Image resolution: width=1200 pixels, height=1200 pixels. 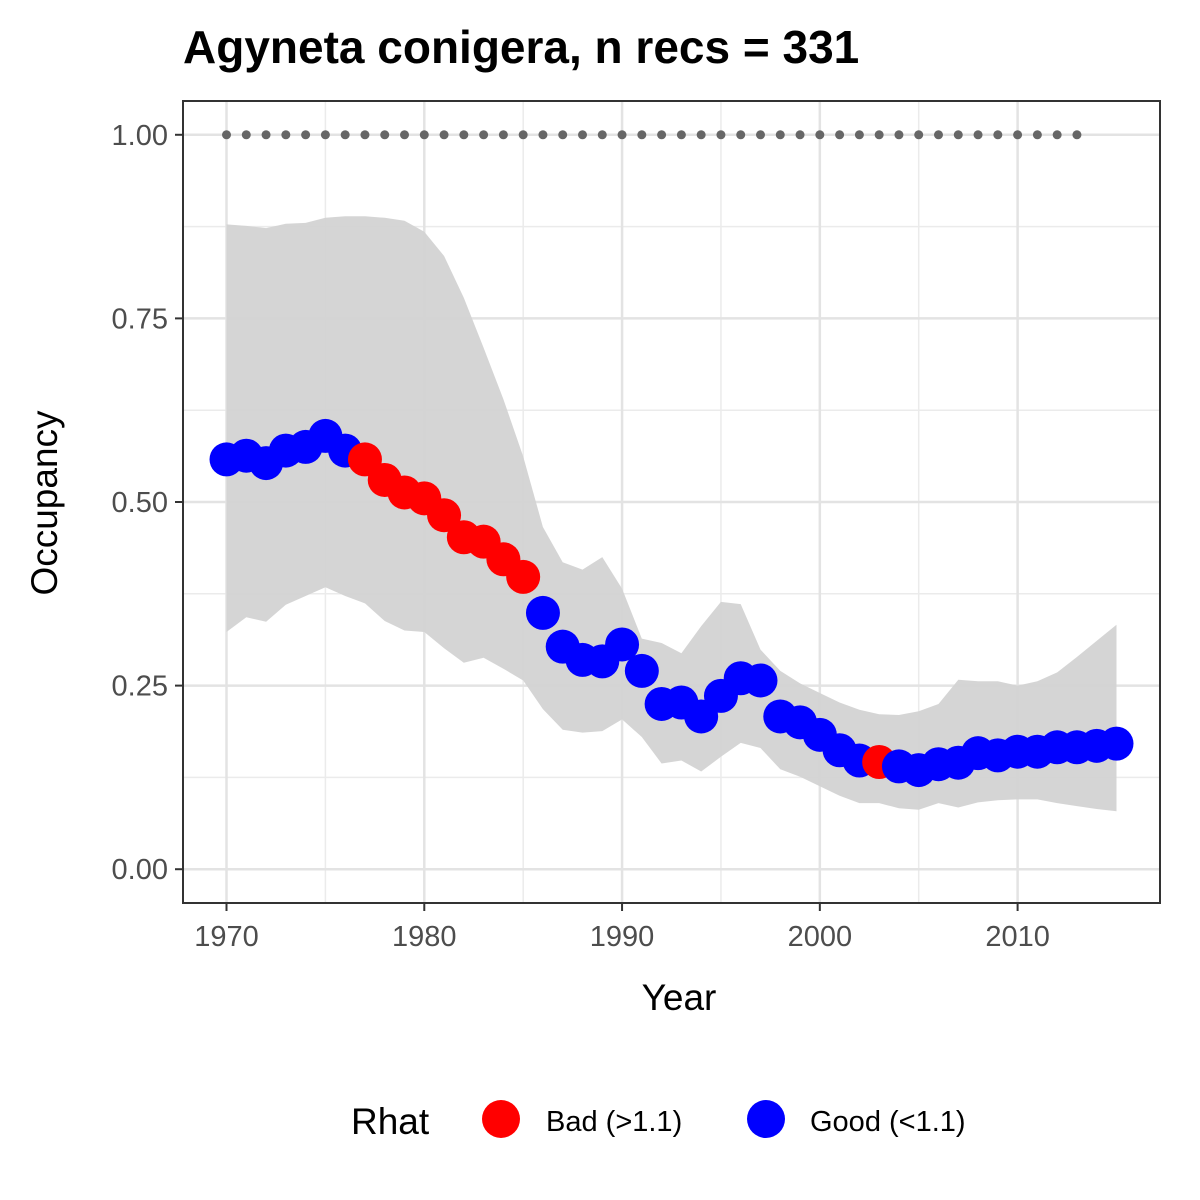 I want to click on x-tick-label: 2010, so click(x=1017, y=937).